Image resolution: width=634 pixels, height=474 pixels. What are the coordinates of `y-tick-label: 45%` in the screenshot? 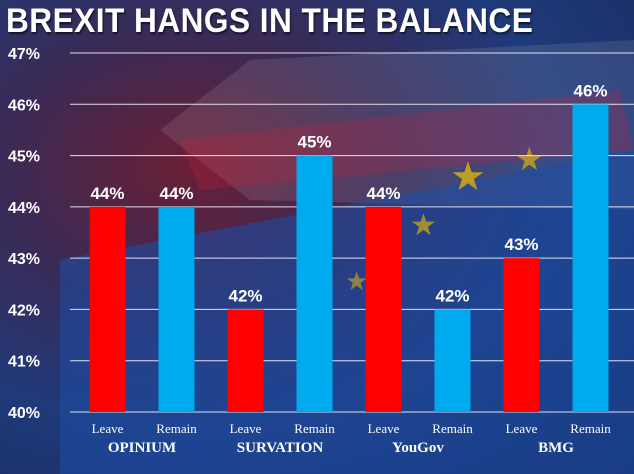 It's located at (24, 157).